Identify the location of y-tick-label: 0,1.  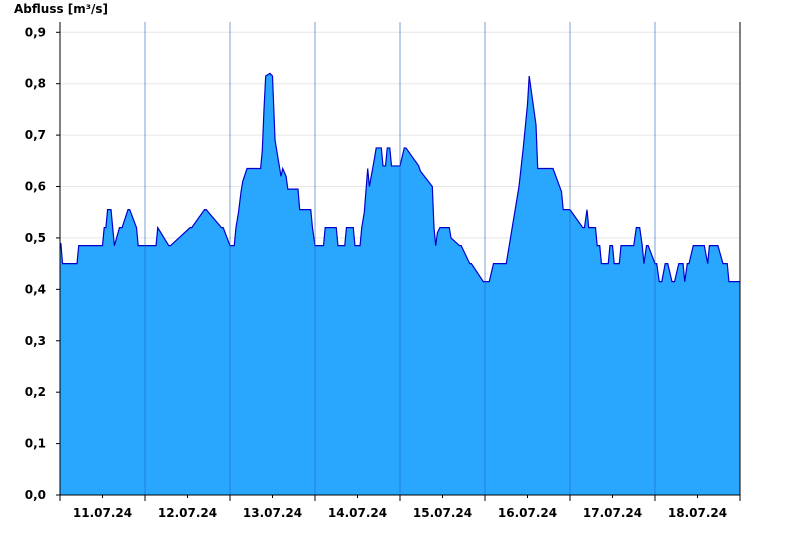
(35, 444).